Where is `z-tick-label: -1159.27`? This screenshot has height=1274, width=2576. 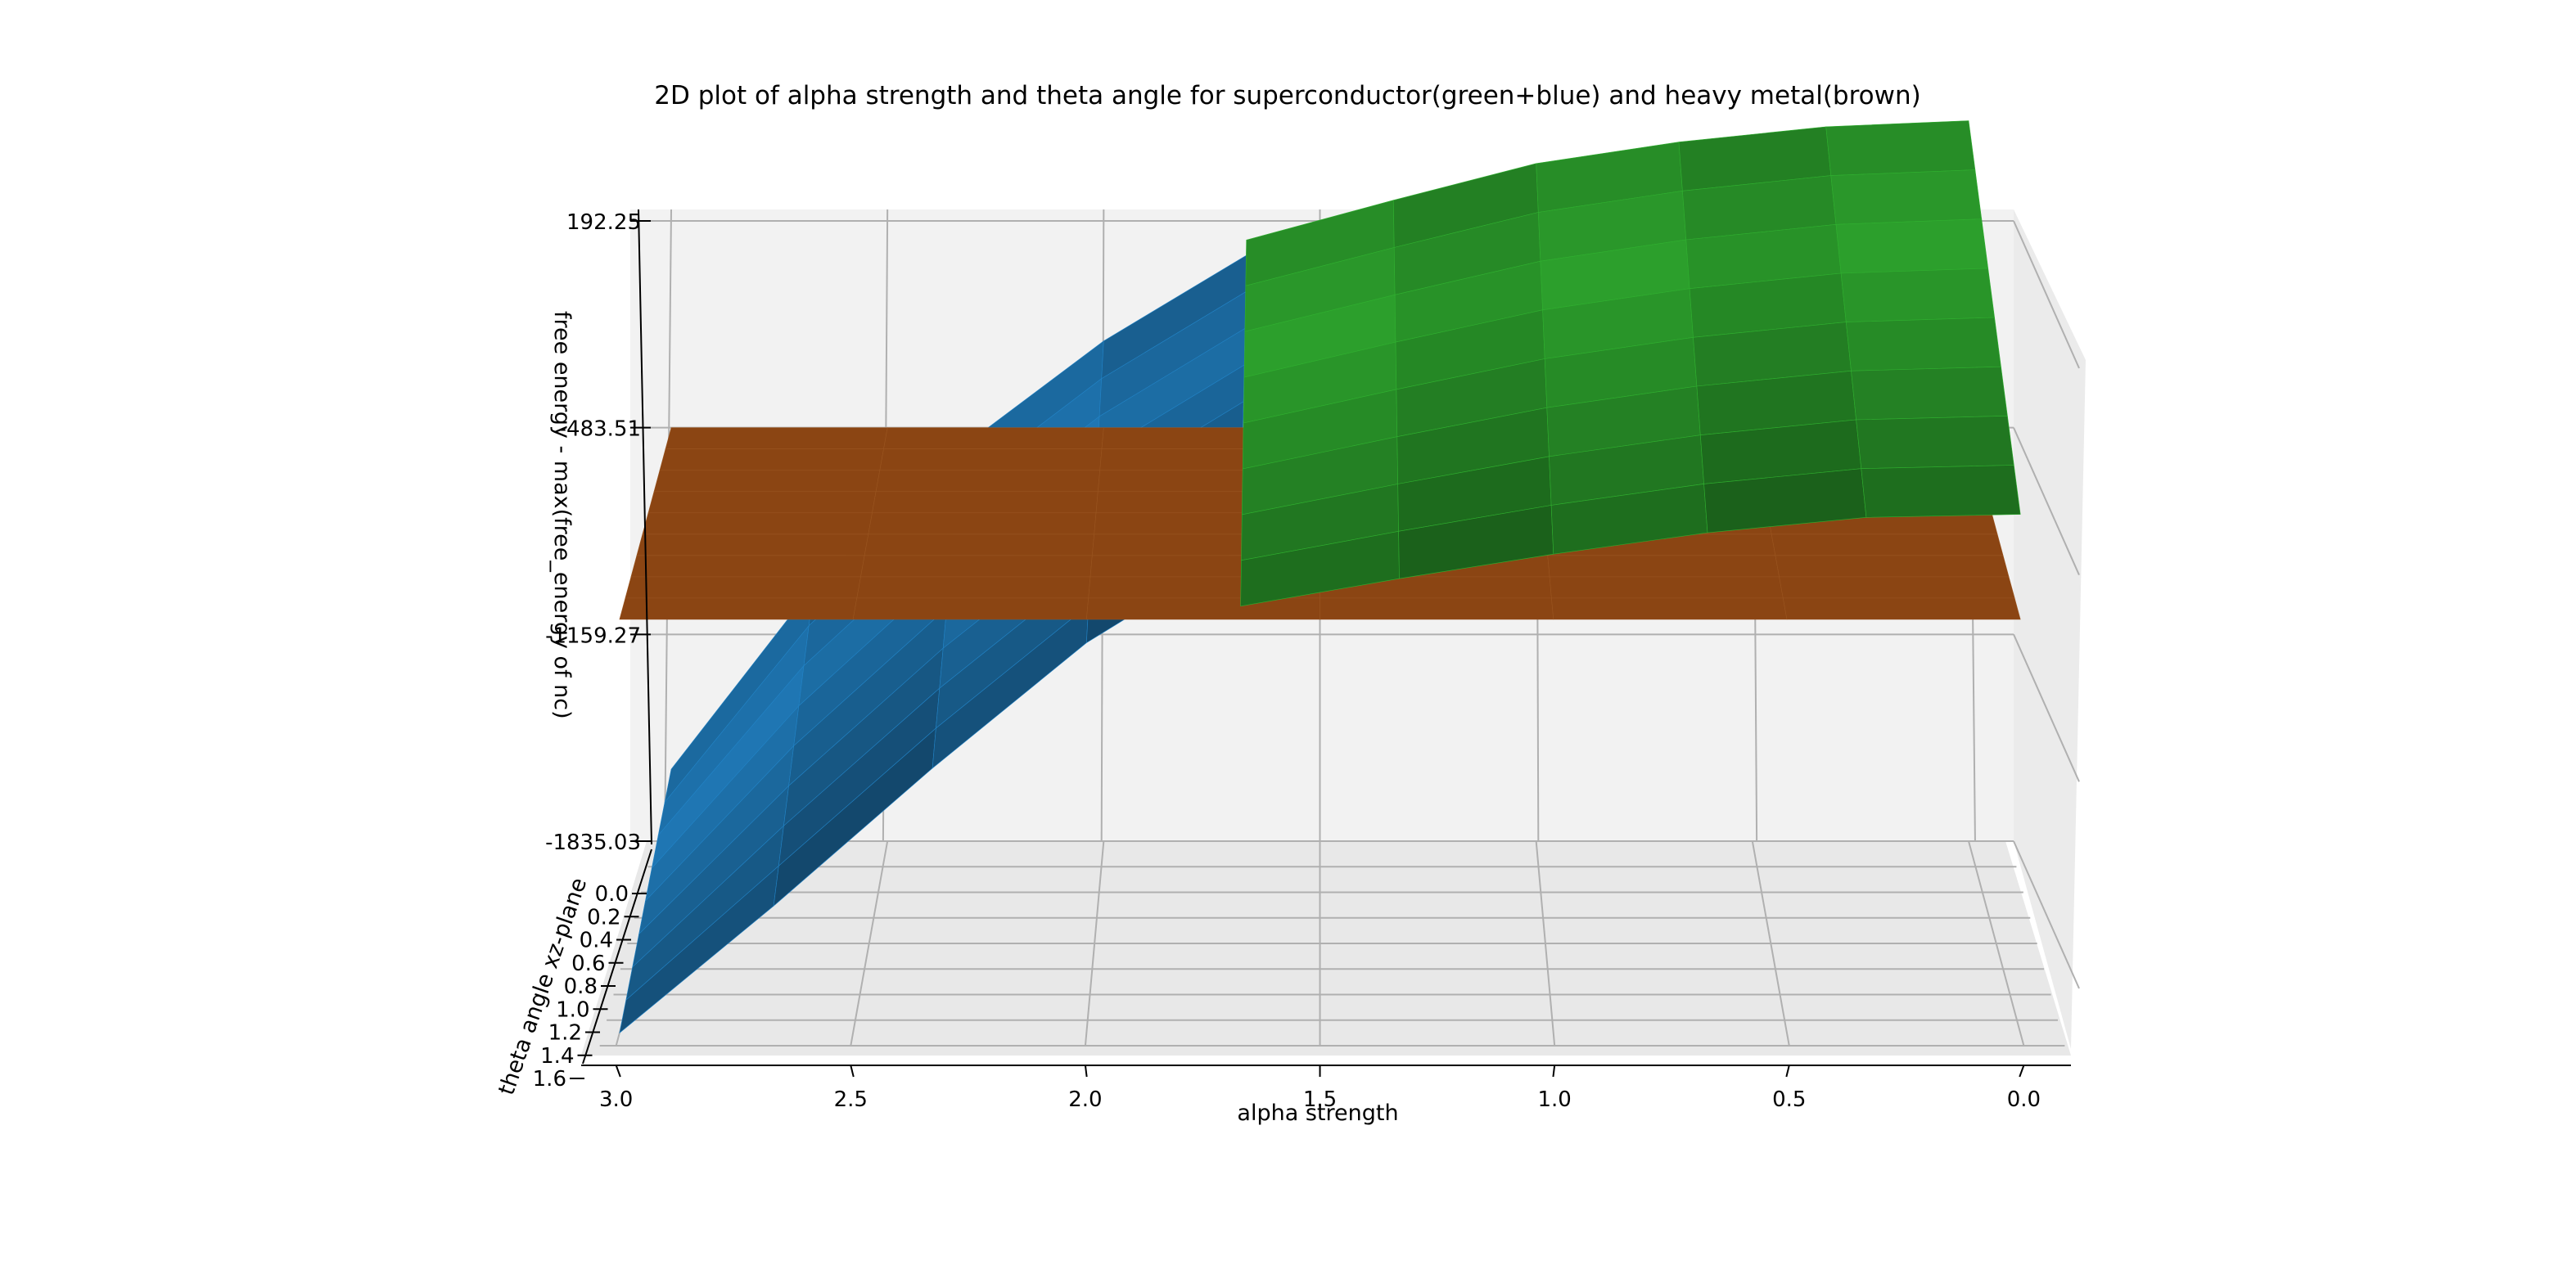 z-tick-label: -1159.27 is located at coordinates (593, 635).